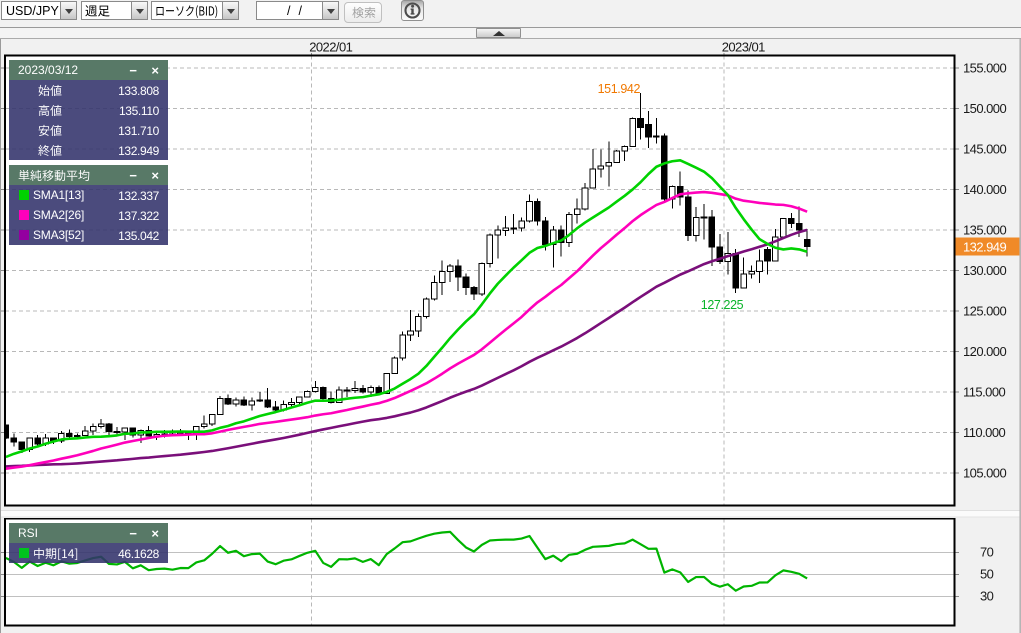  I want to click on svg-text: 135.000, so click(984, 230).